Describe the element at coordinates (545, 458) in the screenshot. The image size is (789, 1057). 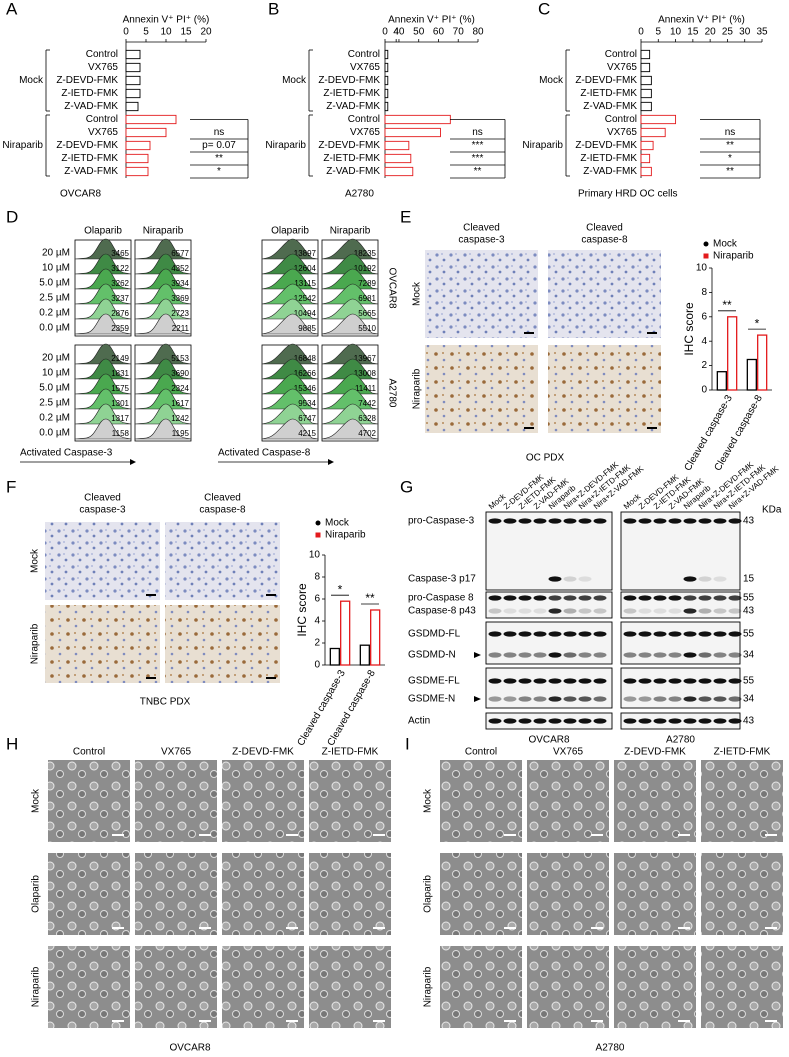
I see `caption: OC PDX` at that location.